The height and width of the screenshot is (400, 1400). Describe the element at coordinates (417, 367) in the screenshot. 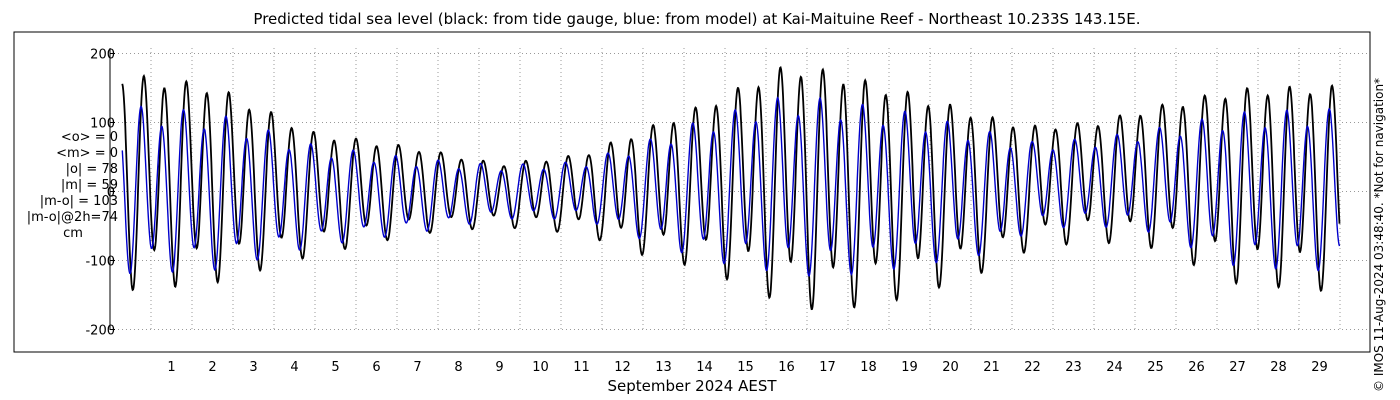

I see `x-tick-label: 7` at that location.